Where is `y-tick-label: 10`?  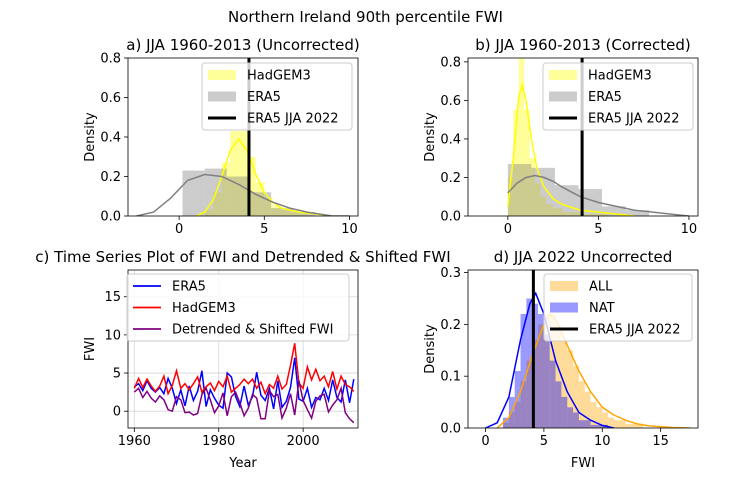
y-tick-label: 10 is located at coordinates (112, 335).